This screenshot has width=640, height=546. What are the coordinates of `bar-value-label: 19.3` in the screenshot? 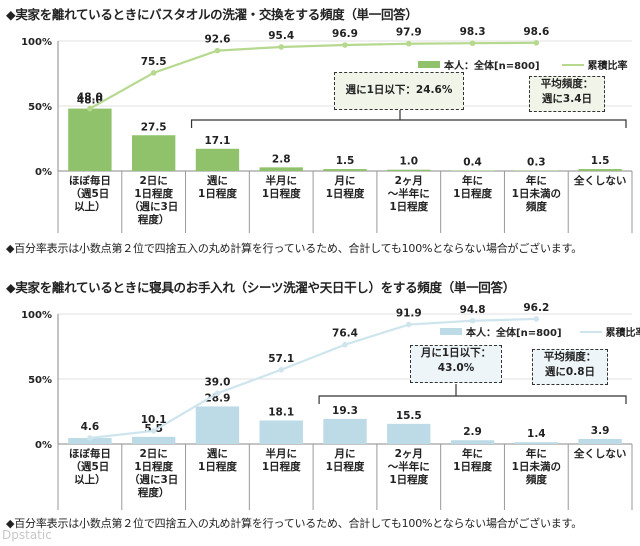 It's located at (345, 411).